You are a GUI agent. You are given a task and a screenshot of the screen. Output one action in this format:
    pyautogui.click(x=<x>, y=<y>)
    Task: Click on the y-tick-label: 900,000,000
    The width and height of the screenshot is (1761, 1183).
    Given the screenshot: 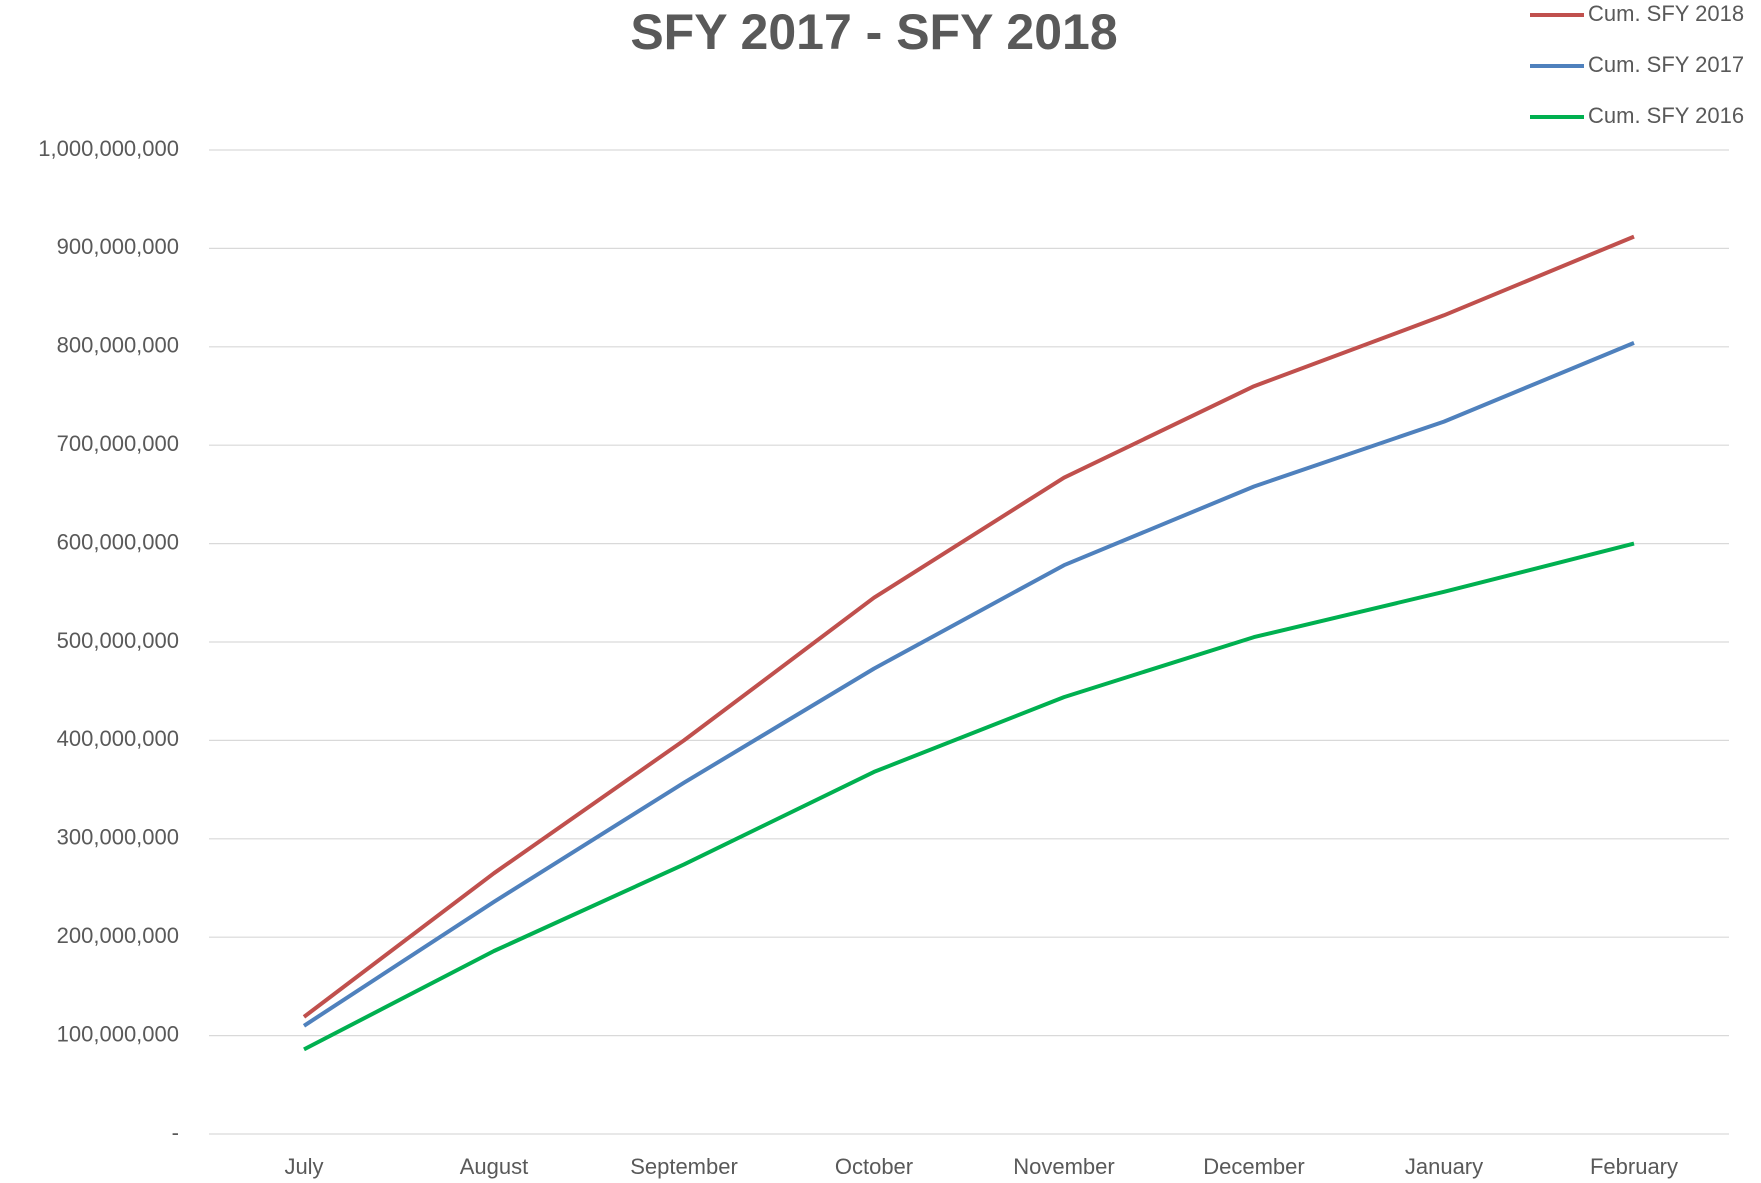 What is the action you would take?
    pyautogui.click(x=118, y=246)
    